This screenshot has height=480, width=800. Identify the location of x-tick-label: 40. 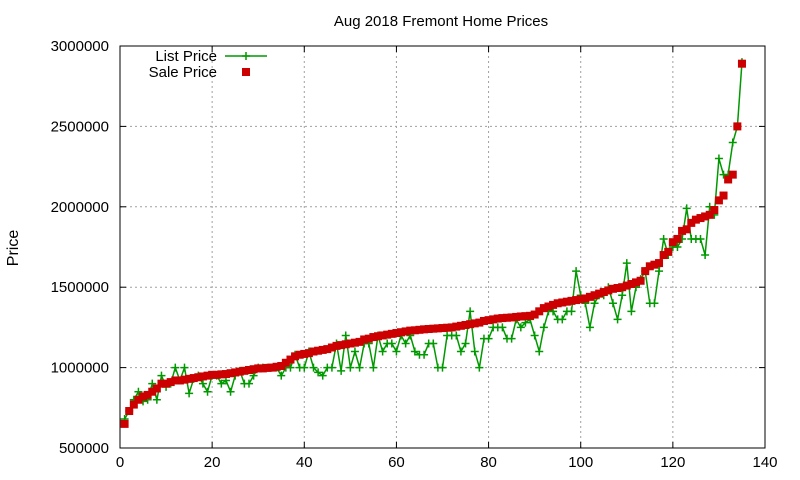
(304, 462).